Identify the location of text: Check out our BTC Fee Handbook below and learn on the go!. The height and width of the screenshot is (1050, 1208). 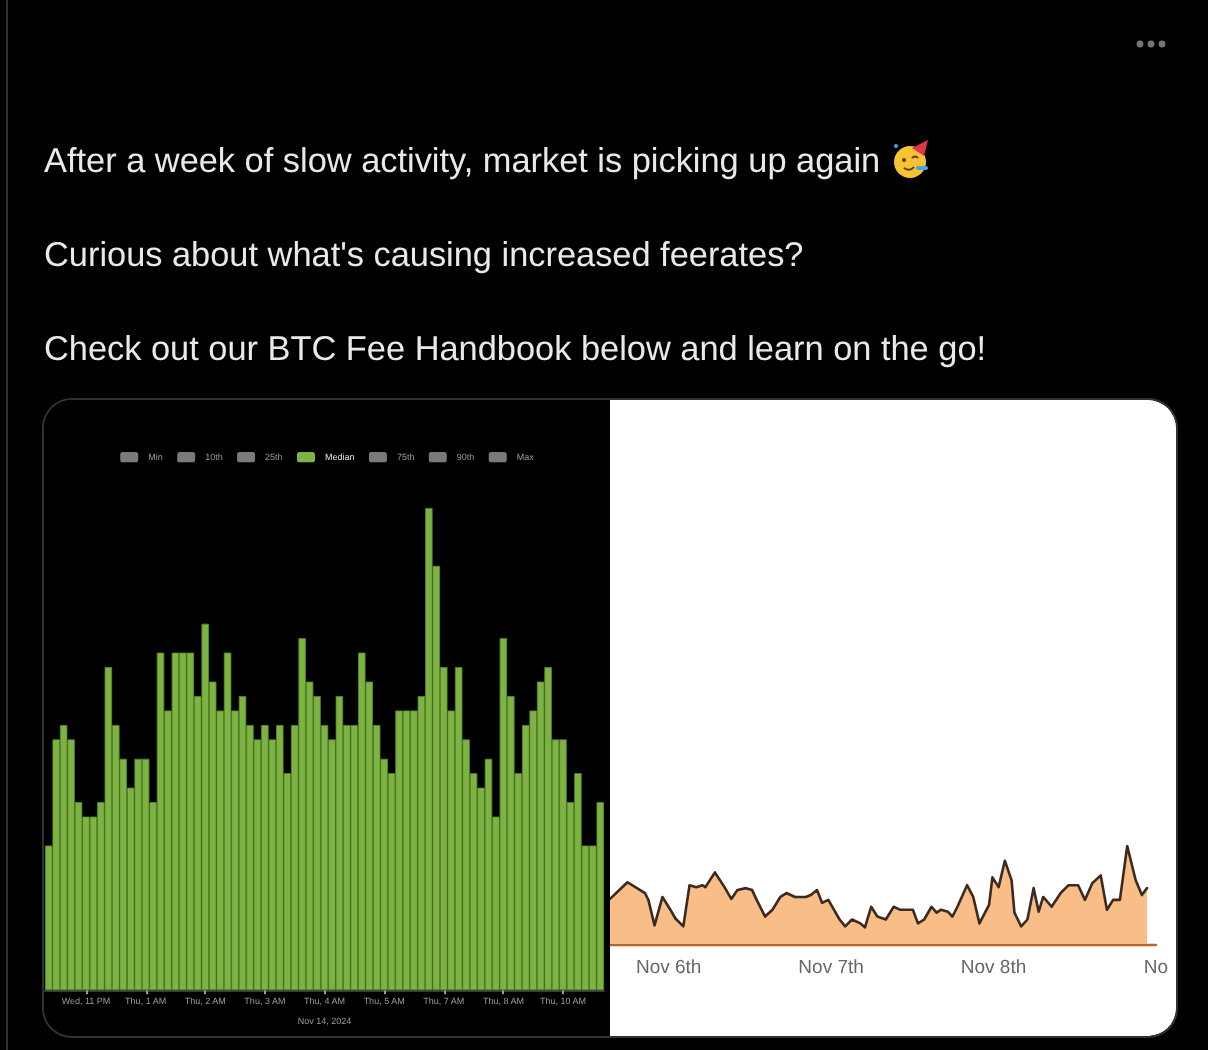
(515, 348).